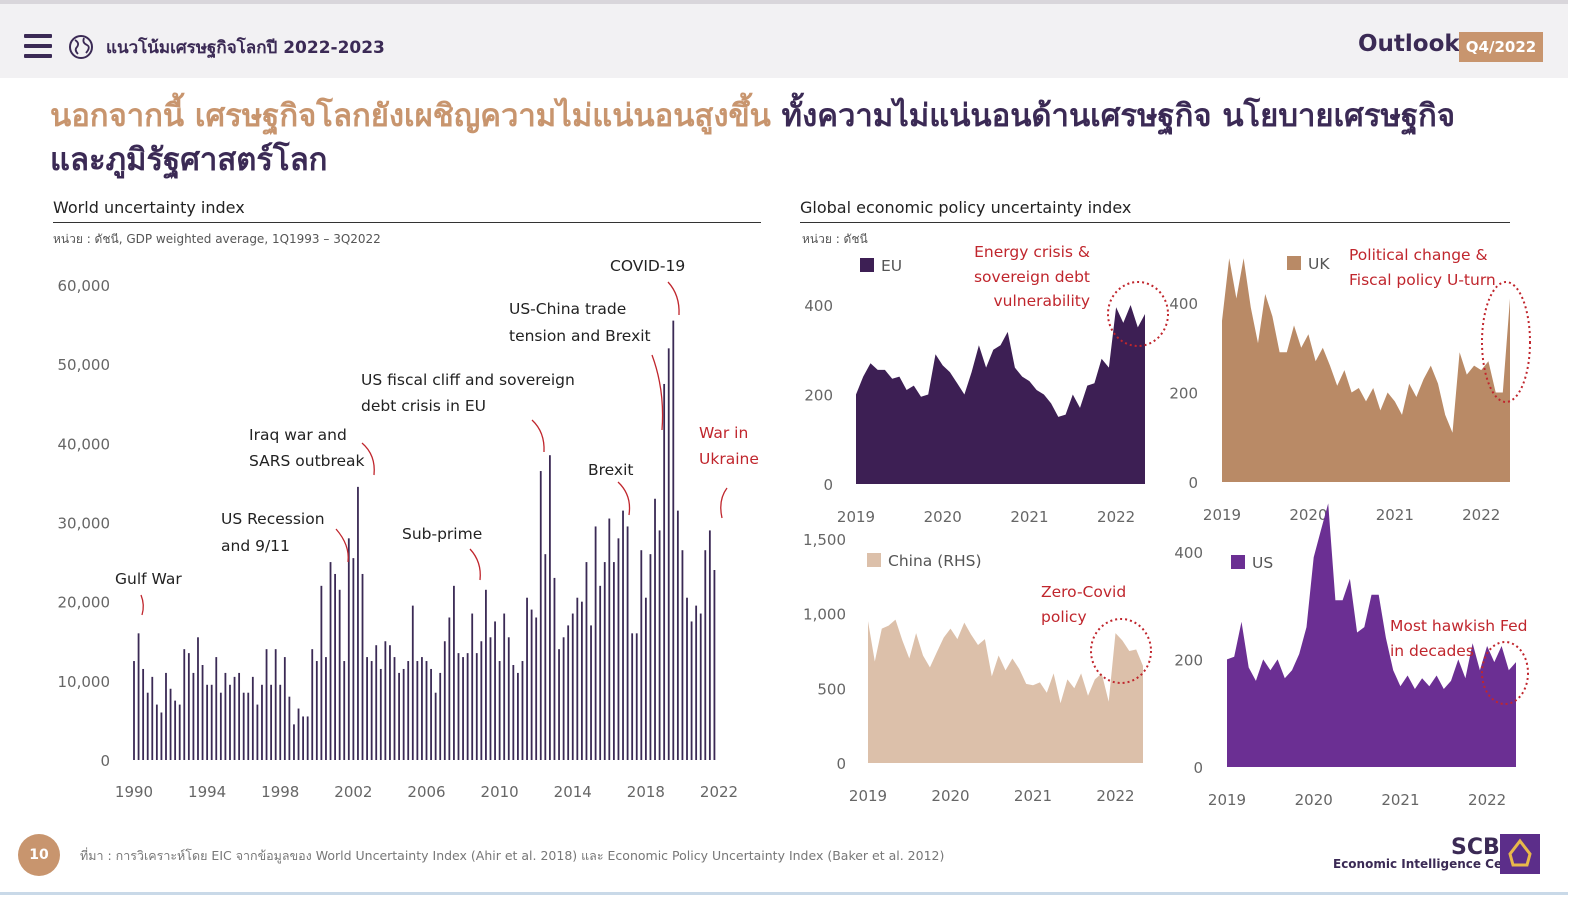 This screenshot has width=1576, height=900. What do you see at coordinates (280, 792) in the screenshot?
I see `wui-xtick-label: 1998` at bounding box center [280, 792].